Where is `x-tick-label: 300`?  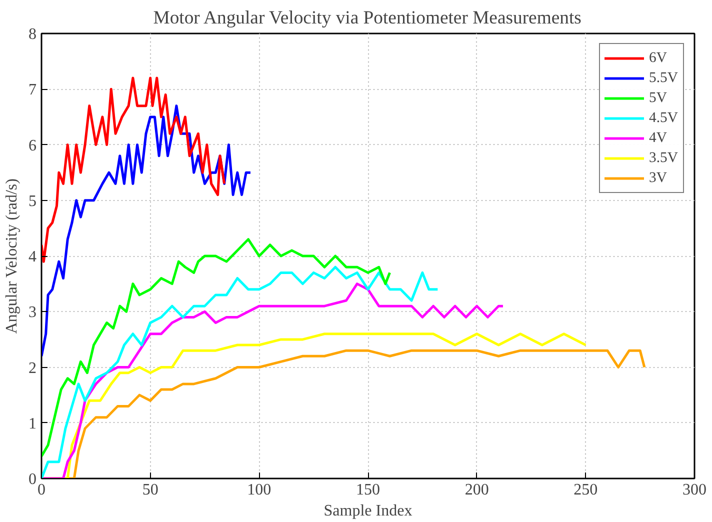
x-tick-label: 300 is located at coordinates (694, 490).